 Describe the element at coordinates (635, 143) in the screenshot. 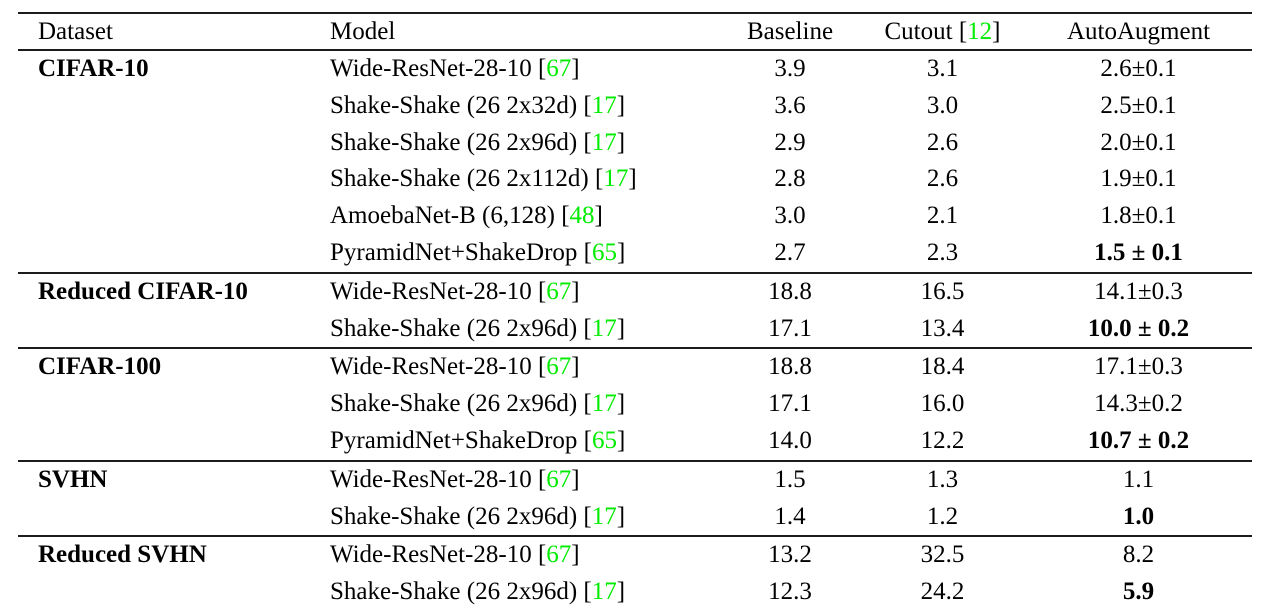

I see `table-row: Shake-Shake (26 2x96d) [17] 2.9 2.6 2.0±0.1` at that location.